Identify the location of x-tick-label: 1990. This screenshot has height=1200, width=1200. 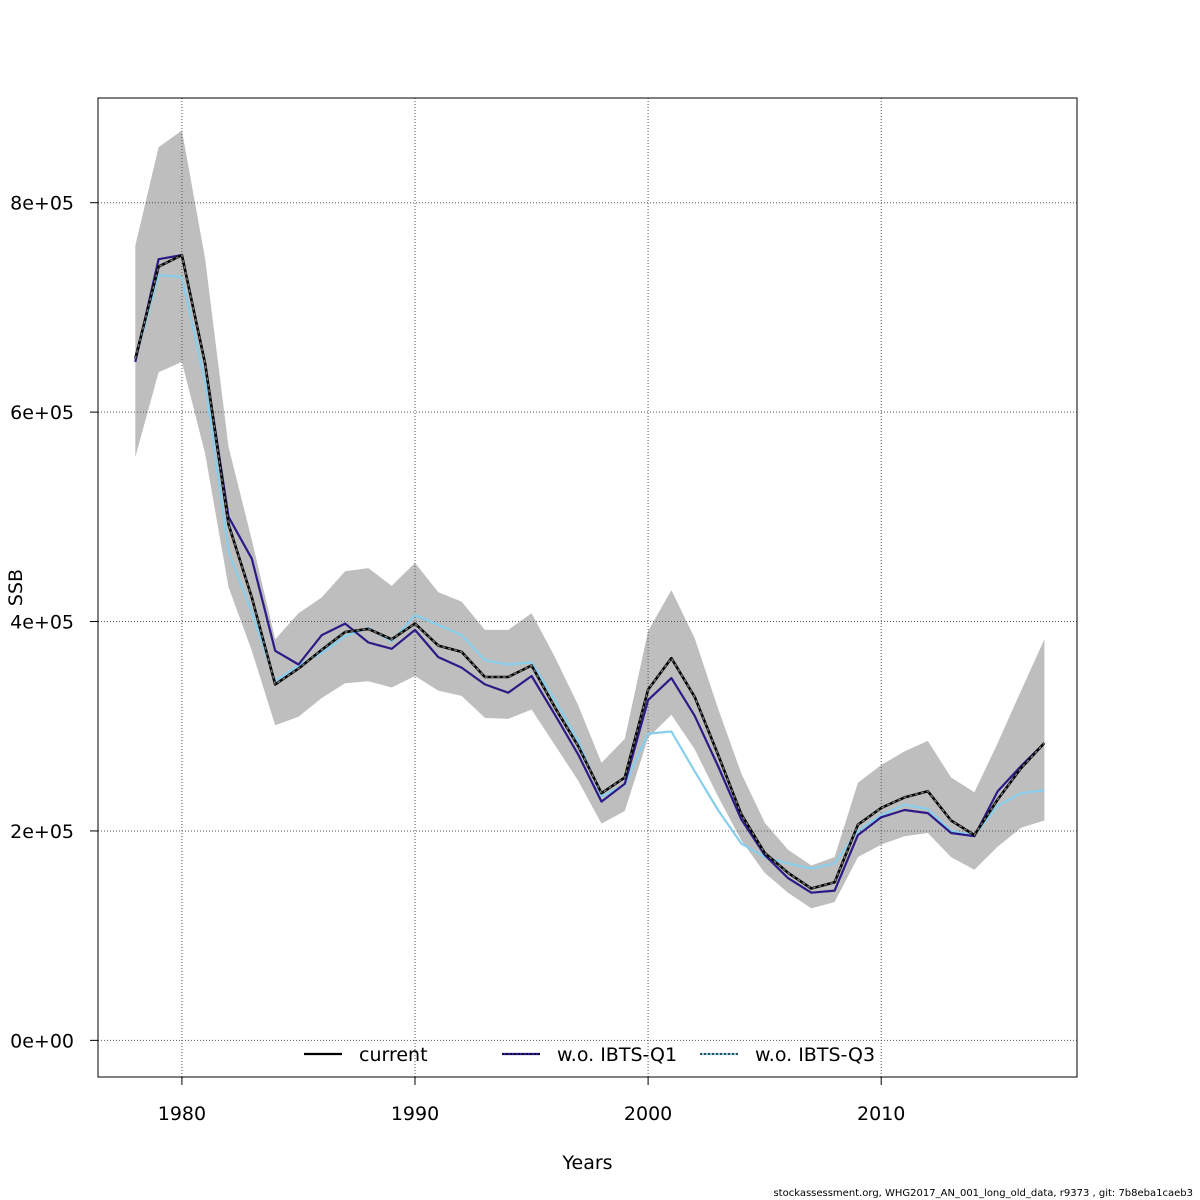
(415, 1114).